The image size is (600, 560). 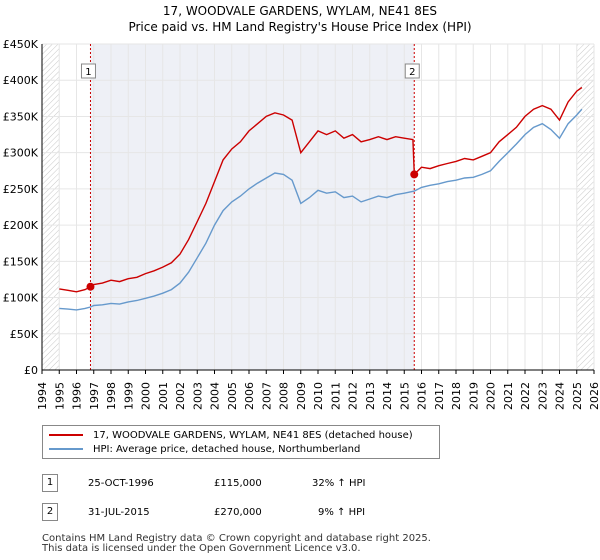 I want to click on annotation-price: £115,000, so click(x=238, y=483).